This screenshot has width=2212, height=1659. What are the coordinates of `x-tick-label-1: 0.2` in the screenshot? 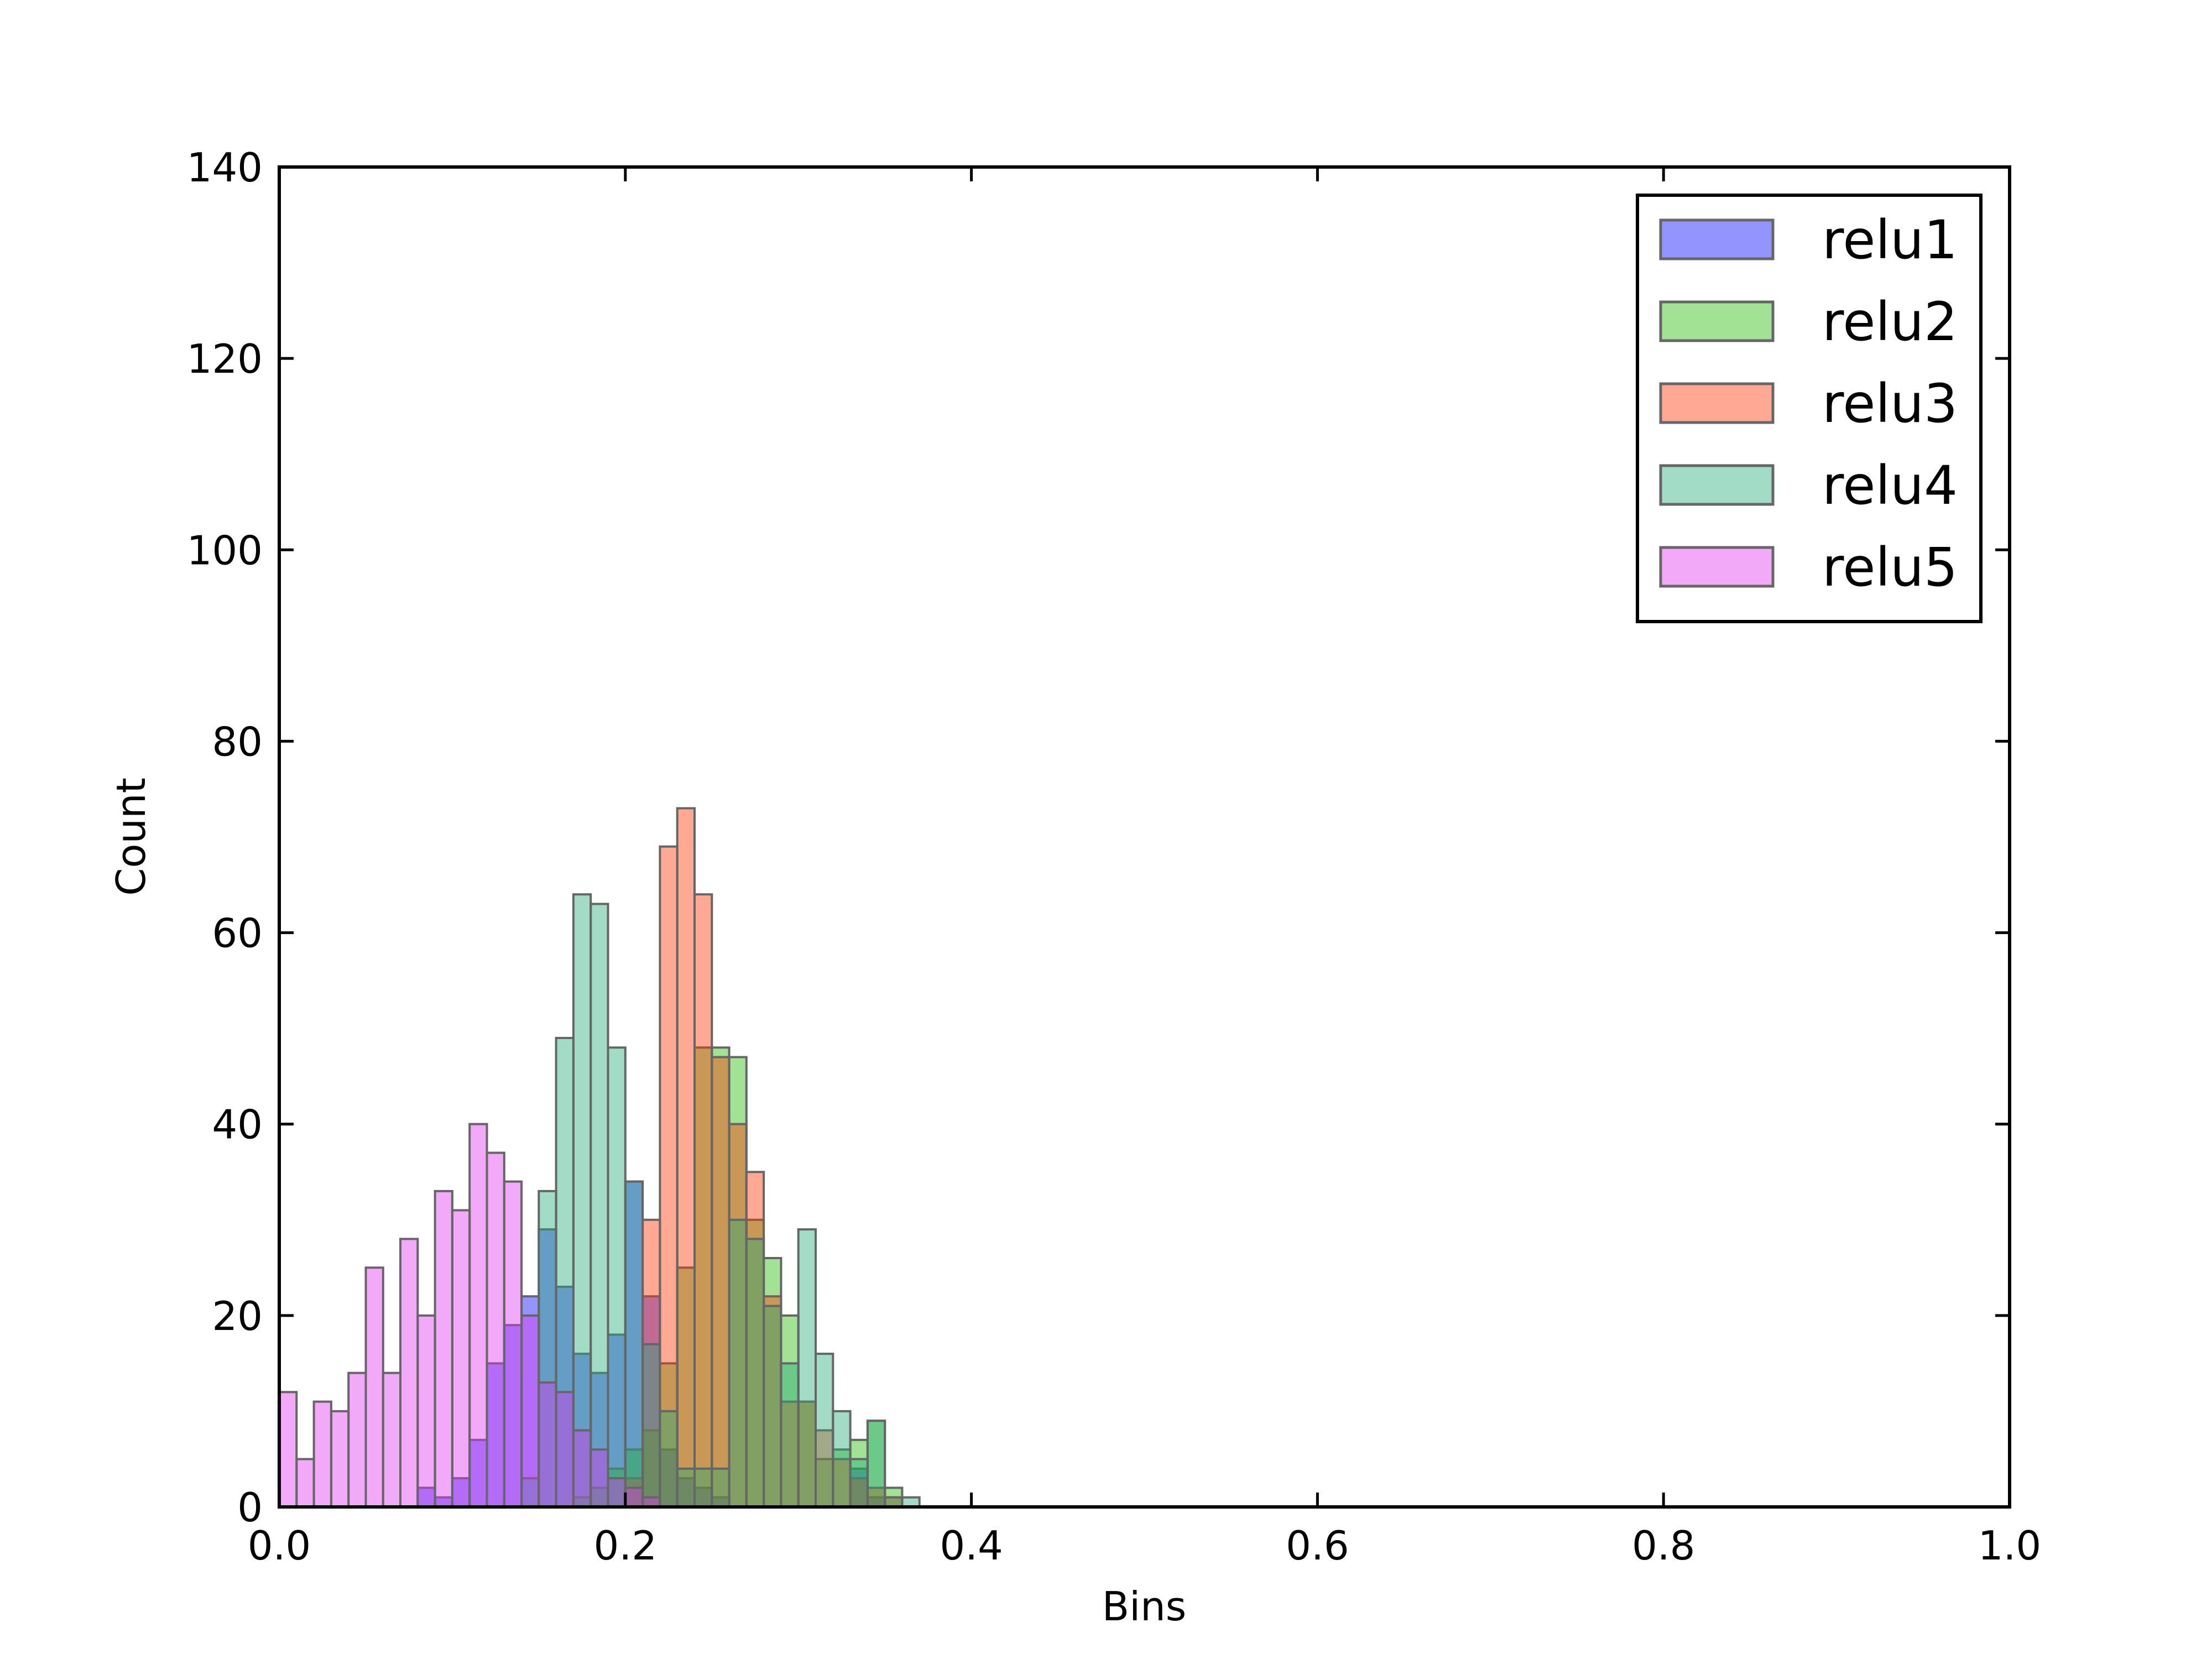 It's located at (626, 1546).